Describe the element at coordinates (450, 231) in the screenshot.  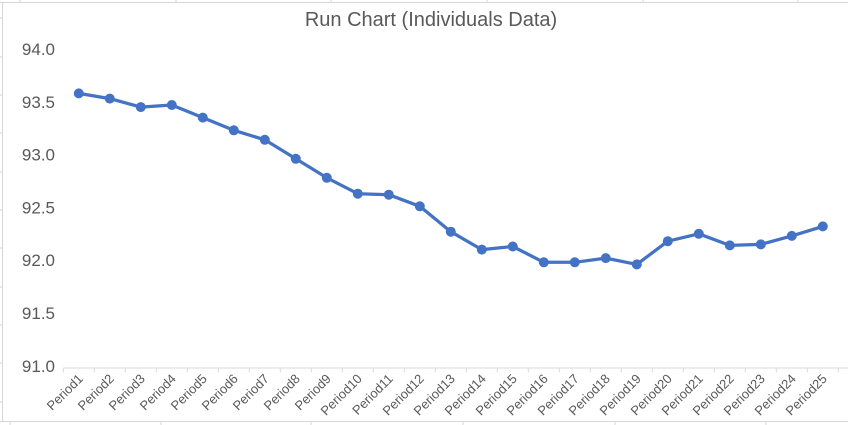
I see `data-point-period13` at that location.